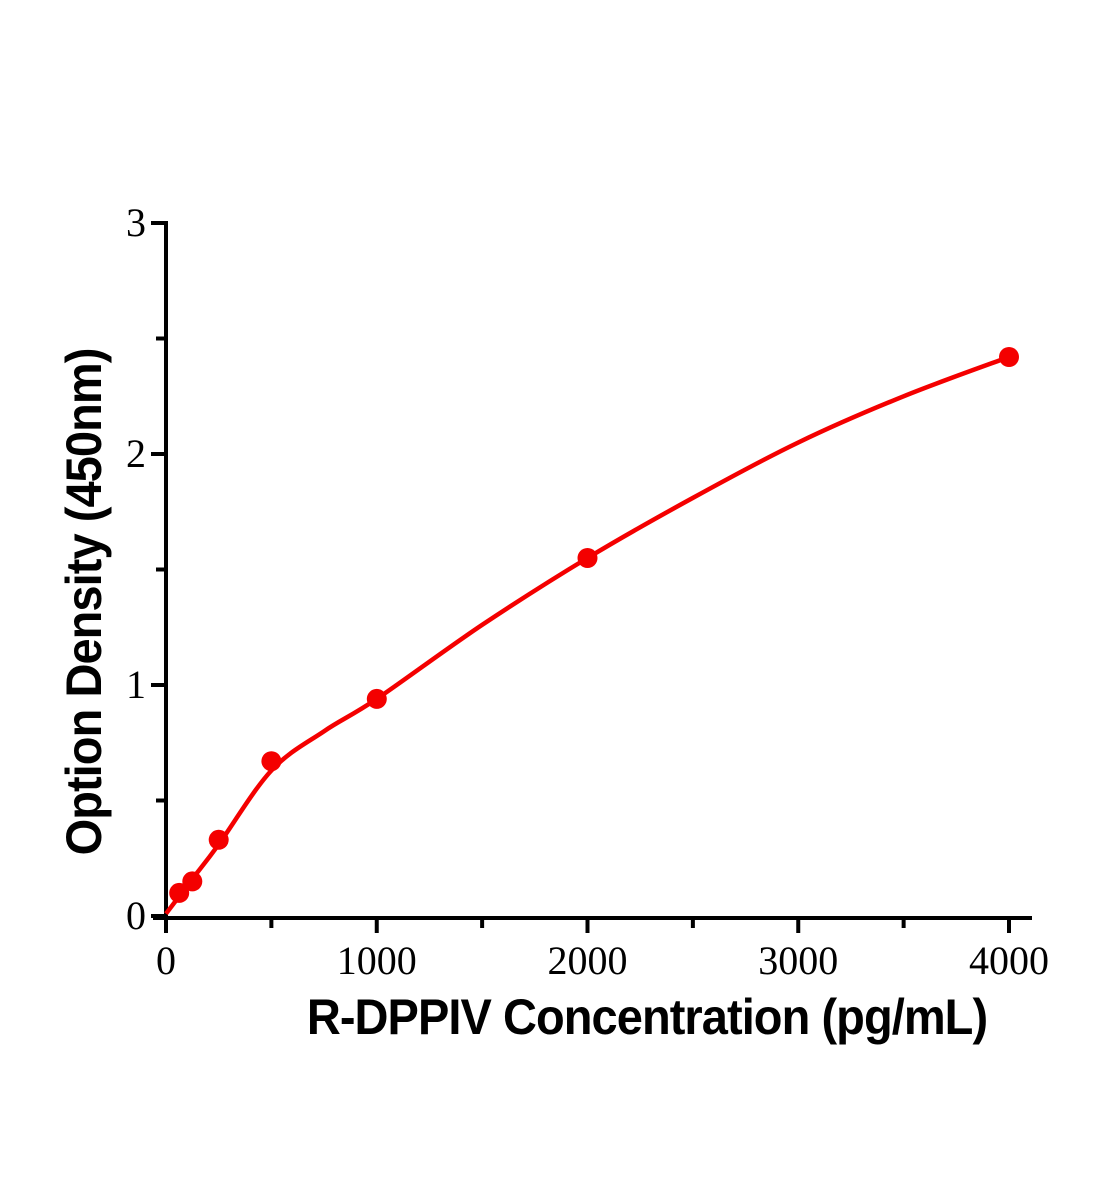  What do you see at coordinates (136, 915) in the screenshot?
I see `y-tick-label: 0` at bounding box center [136, 915].